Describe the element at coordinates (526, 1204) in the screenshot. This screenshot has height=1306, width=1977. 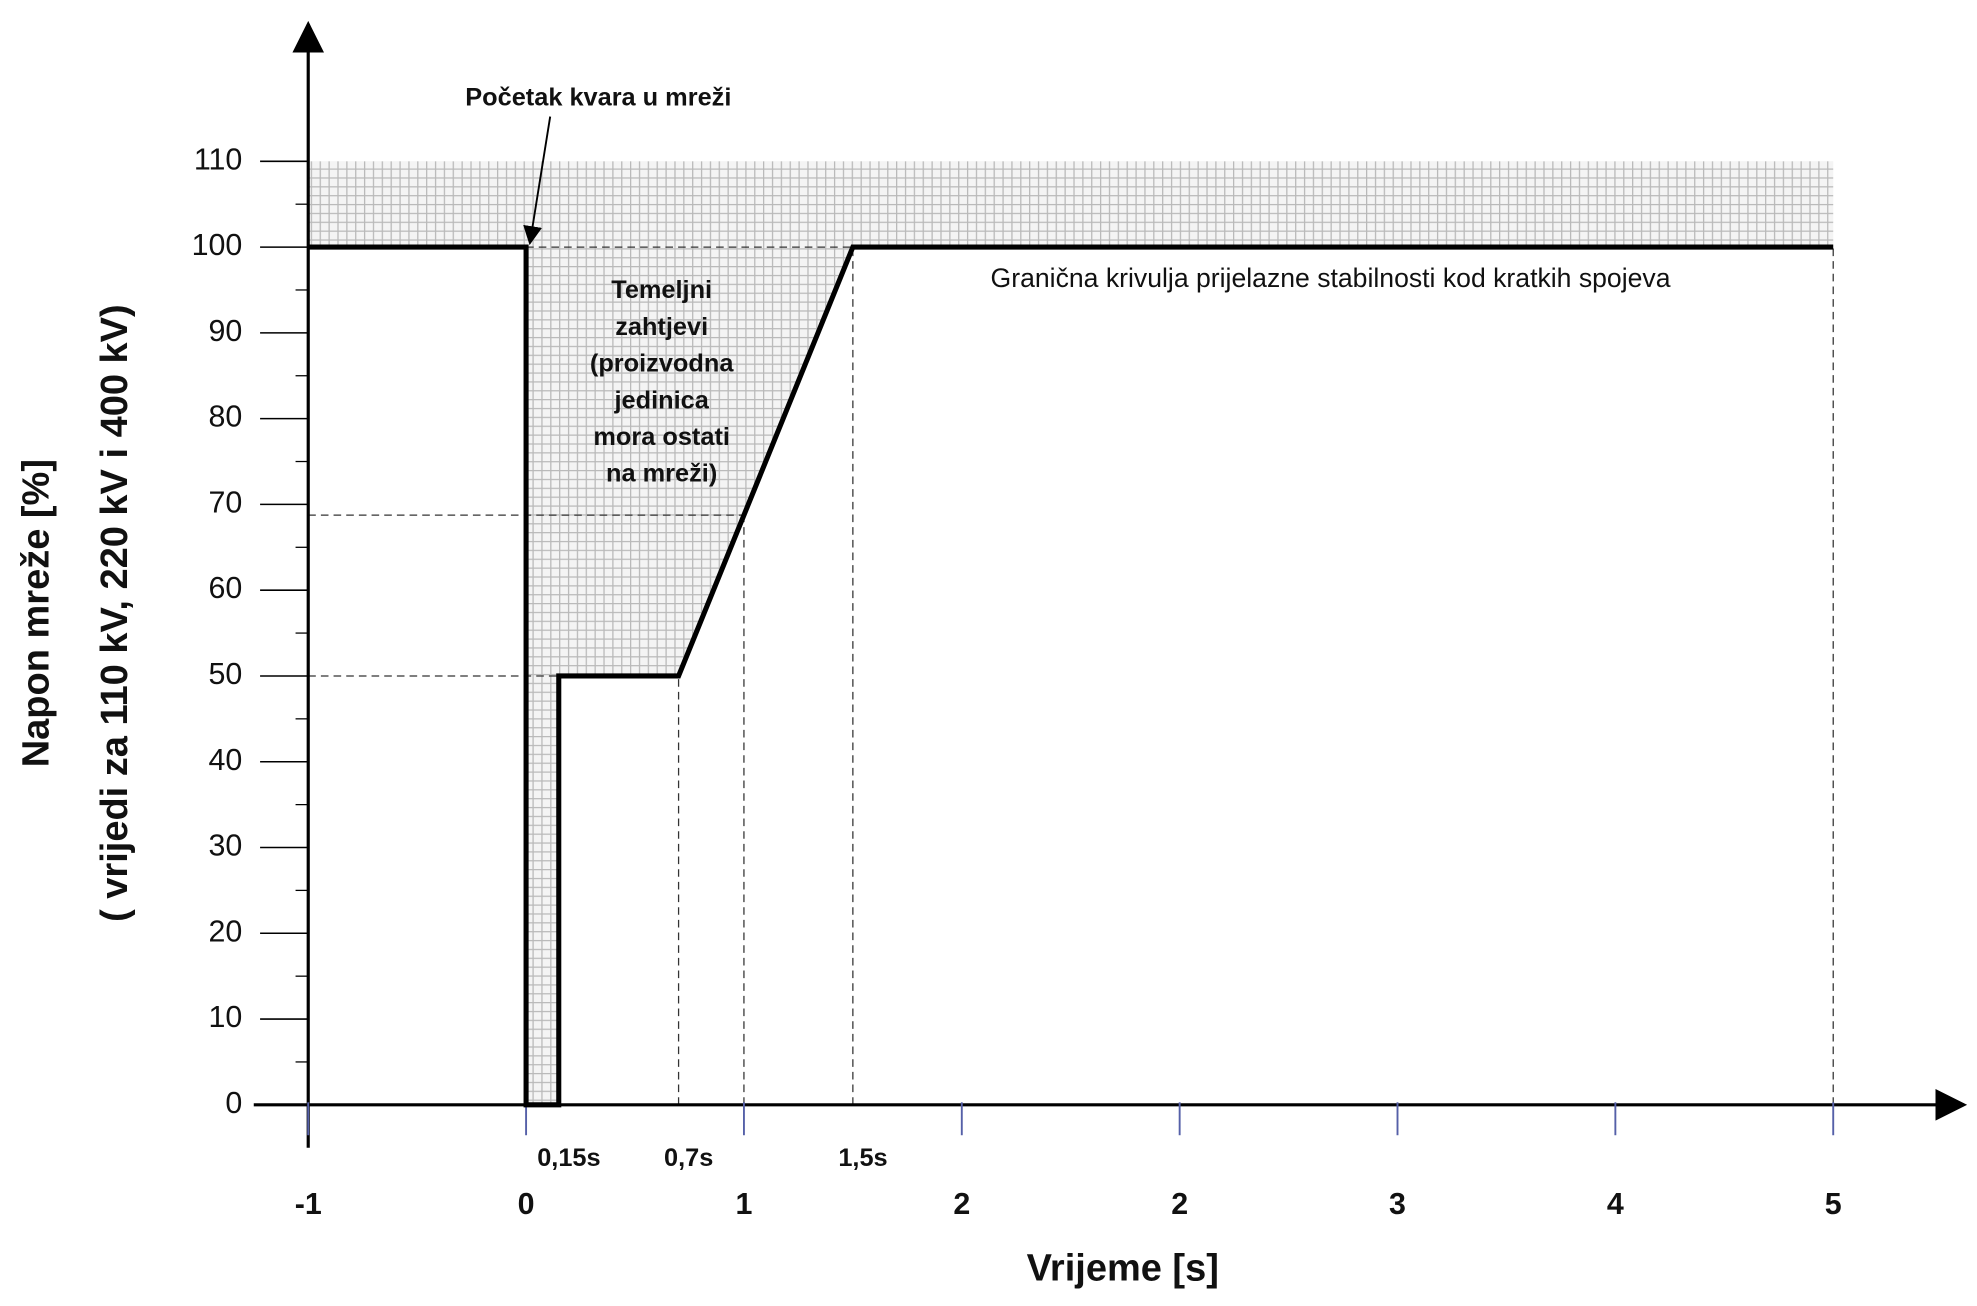
I see `x-tick-label: 0` at that location.